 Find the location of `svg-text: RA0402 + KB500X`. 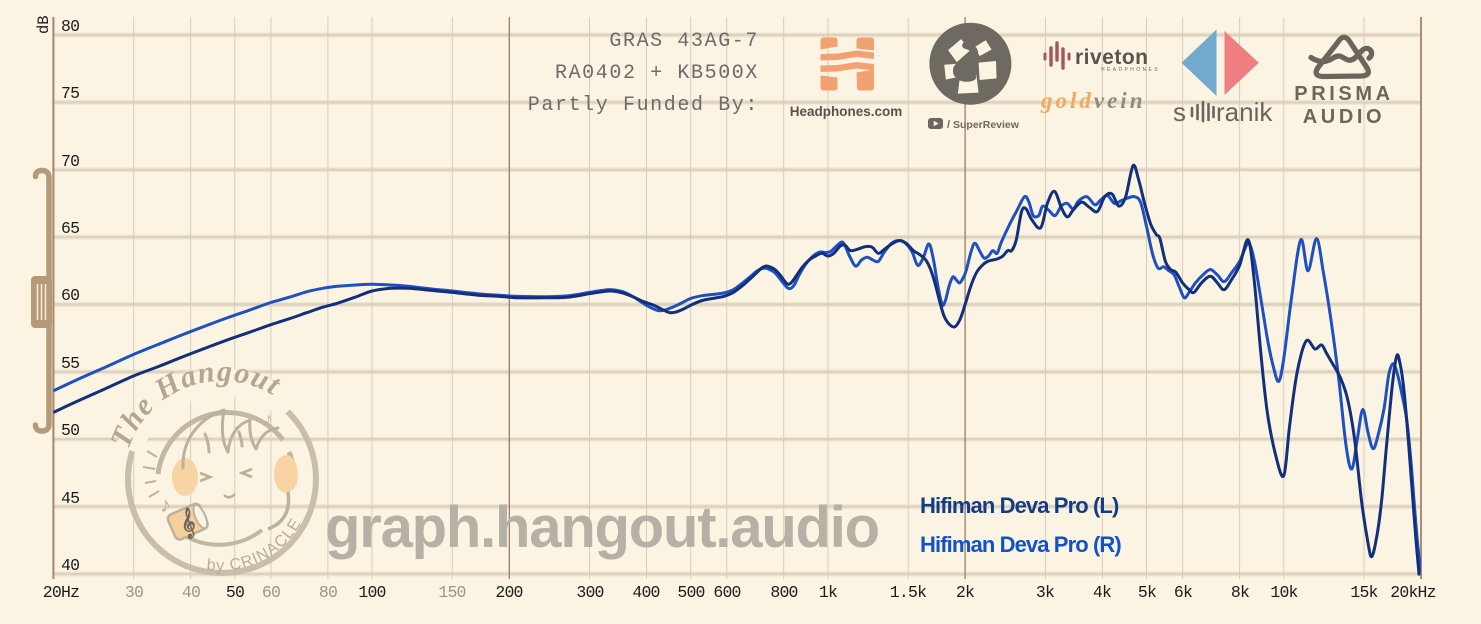

svg-text: RA0402 + KB500X is located at coordinates (657, 73).